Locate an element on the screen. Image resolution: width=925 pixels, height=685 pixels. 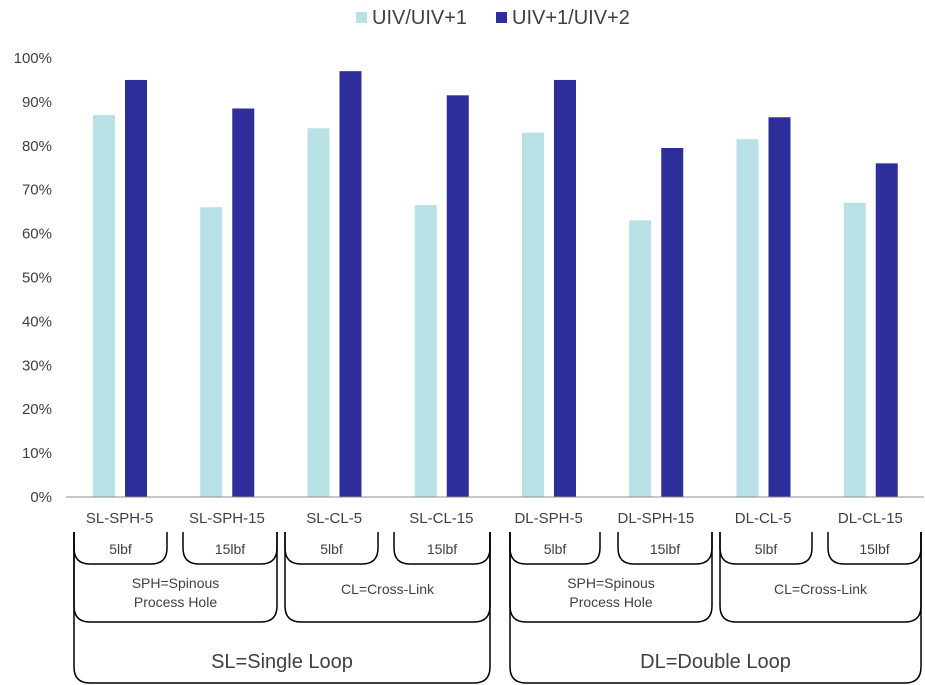
y-tick-label: 30% is located at coordinates (37, 365).